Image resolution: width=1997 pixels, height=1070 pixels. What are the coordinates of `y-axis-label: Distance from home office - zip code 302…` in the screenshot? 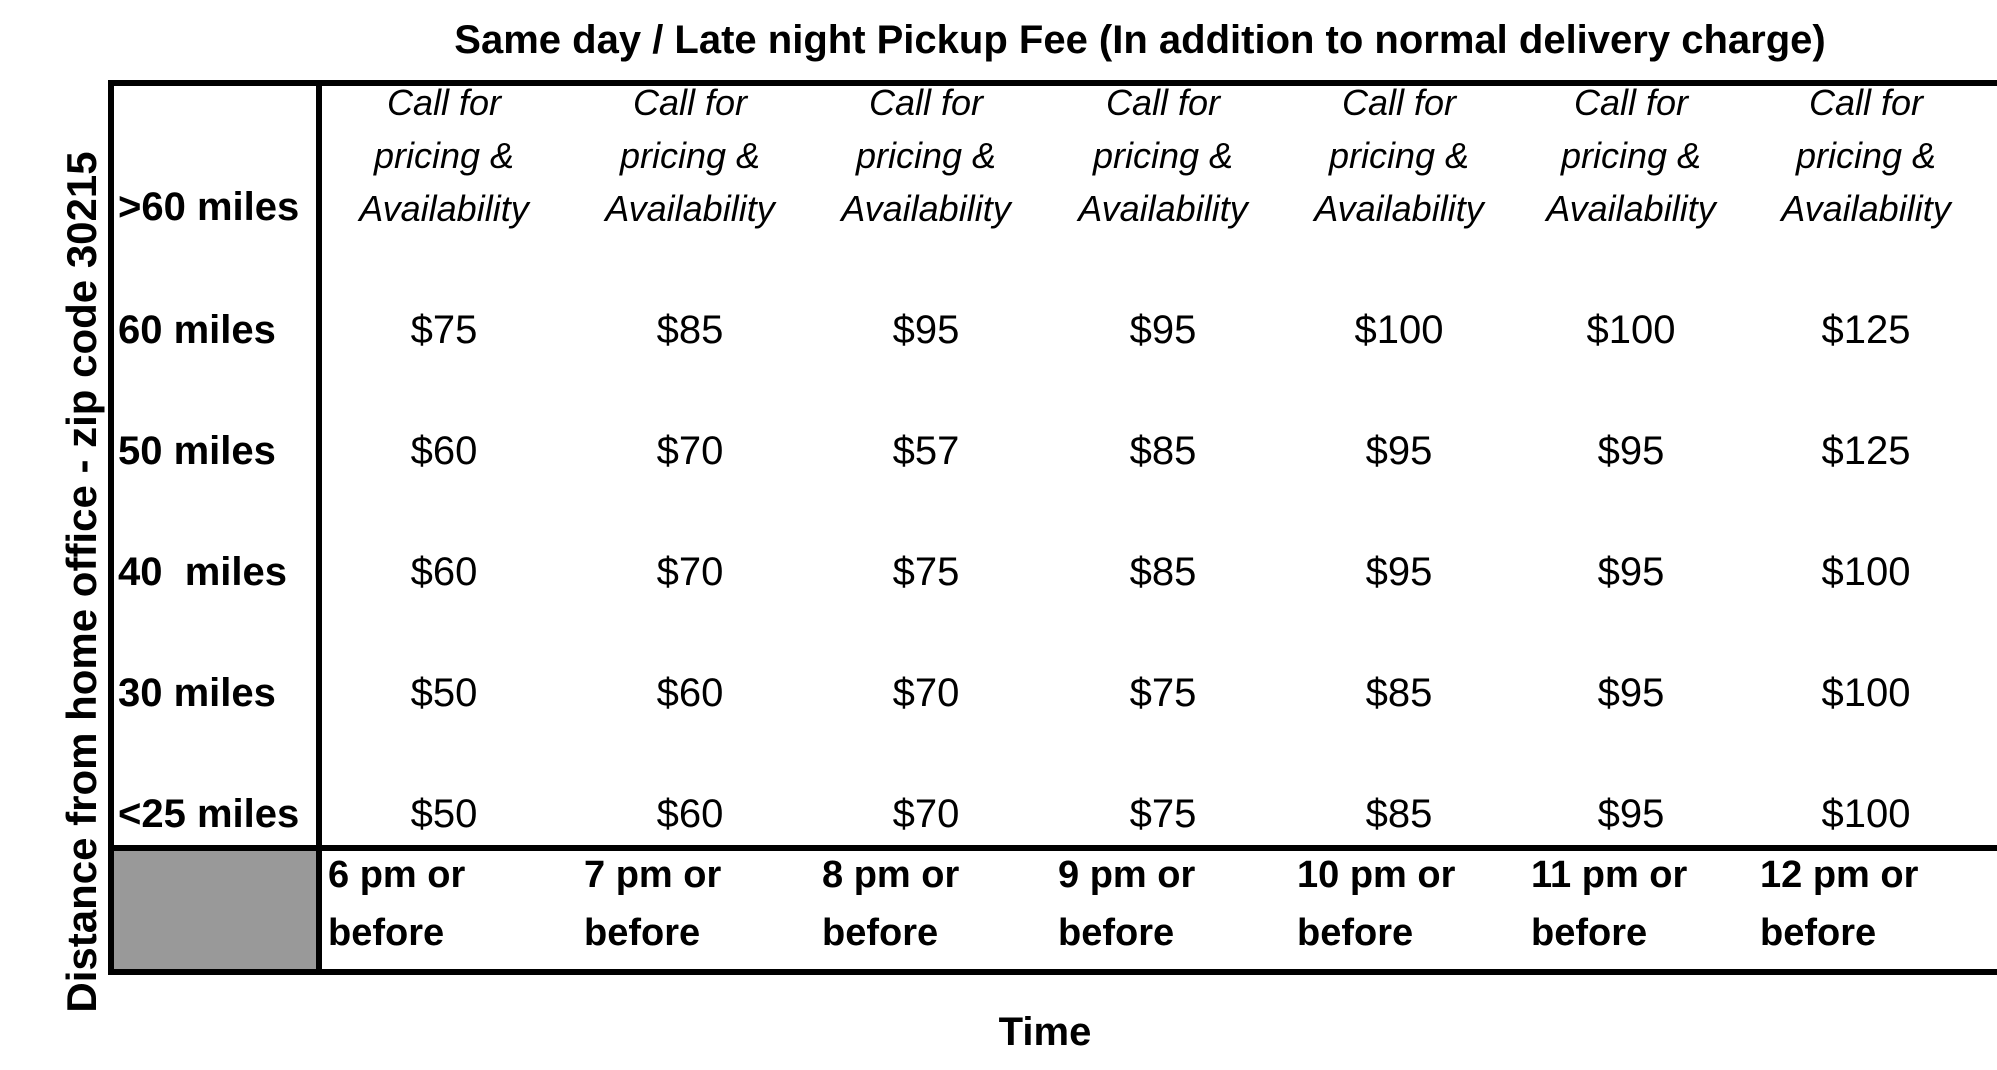 It's located at (81, 582).